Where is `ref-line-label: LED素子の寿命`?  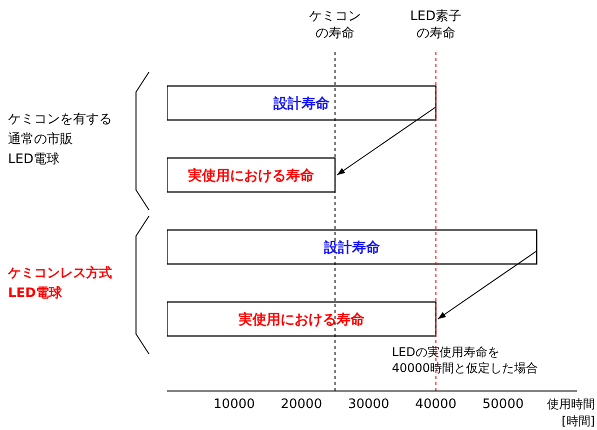
ref-line-label: LED素子の寿命 is located at coordinates (436, 25).